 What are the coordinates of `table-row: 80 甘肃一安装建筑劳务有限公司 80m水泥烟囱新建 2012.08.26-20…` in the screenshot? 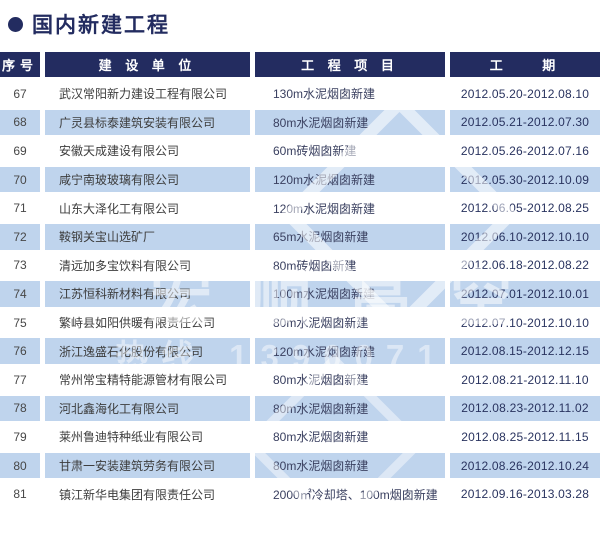 It's located at (300, 465).